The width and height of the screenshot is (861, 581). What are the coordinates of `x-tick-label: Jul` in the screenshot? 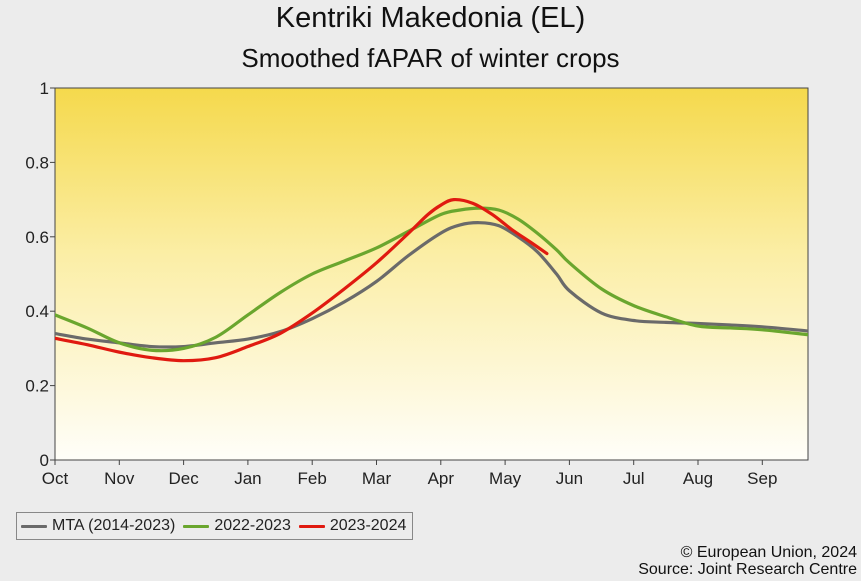 It's located at (634, 478).